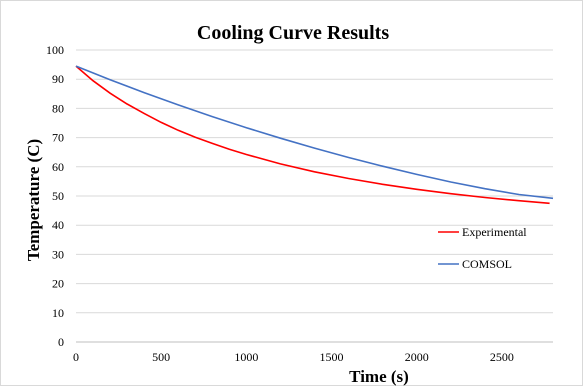  I want to click on x-tick-label: 0, so click(76, 357).